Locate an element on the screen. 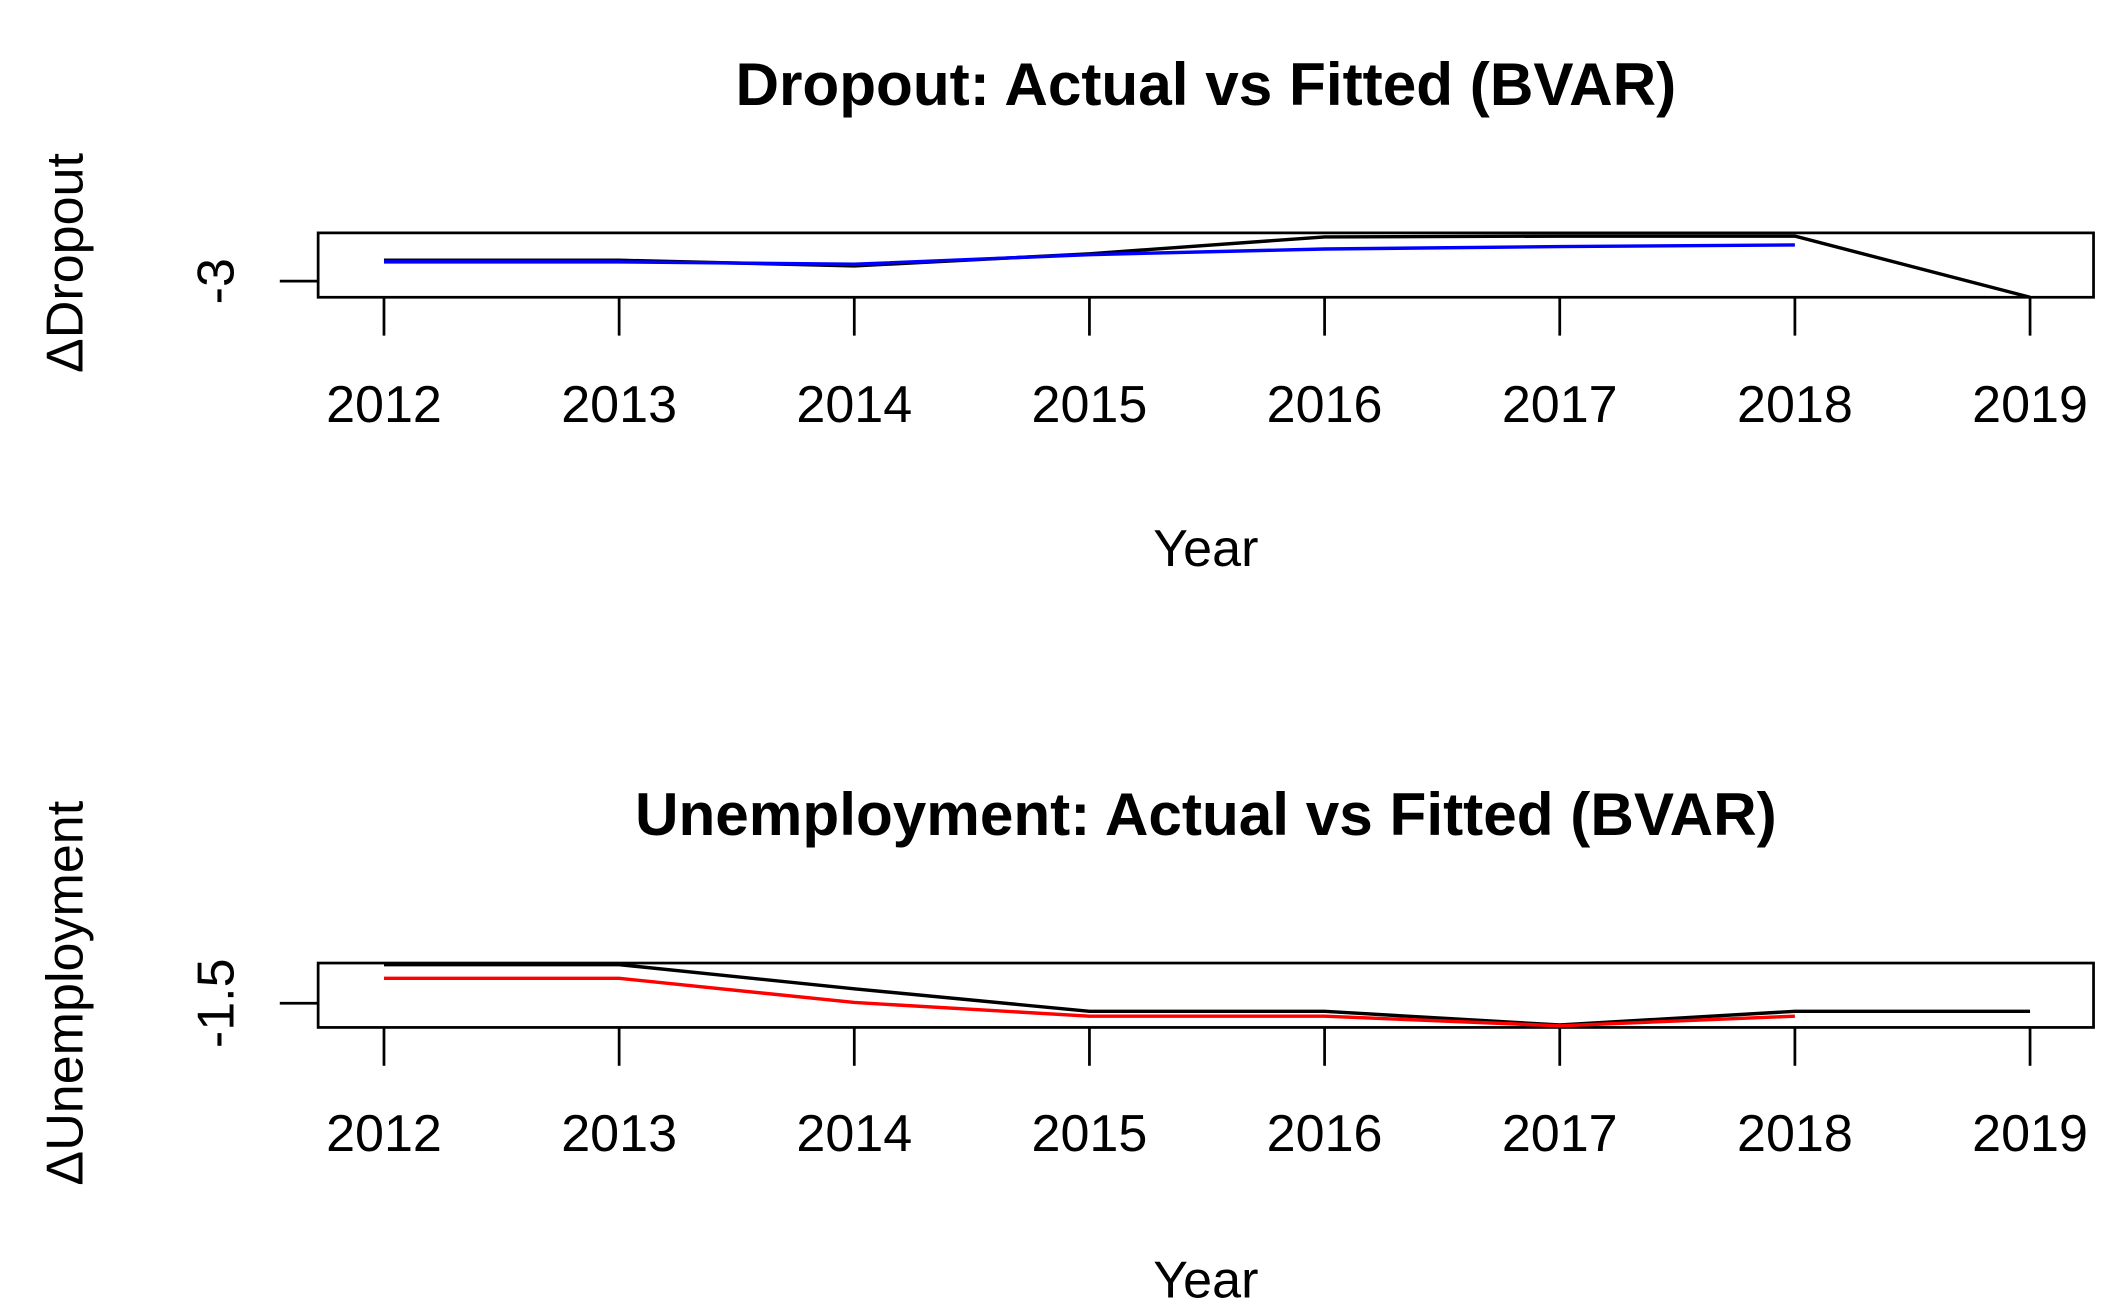  y-axis-label: ΔUnemployment is located at coordinates (66, 992).